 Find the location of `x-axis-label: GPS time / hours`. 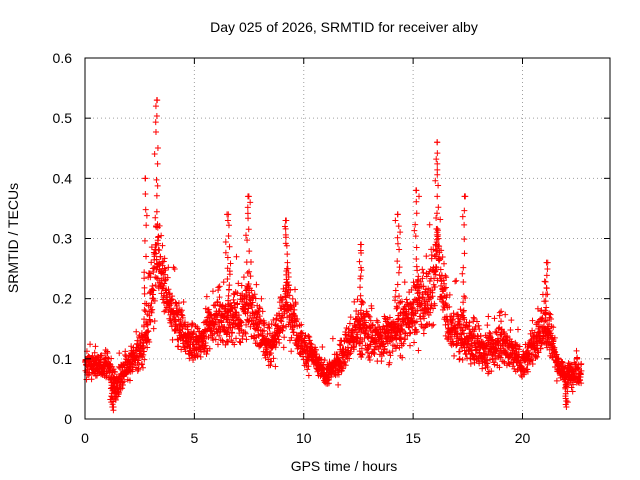

x-axis-label: GPS time / hours is located at coordinates (344, 466).